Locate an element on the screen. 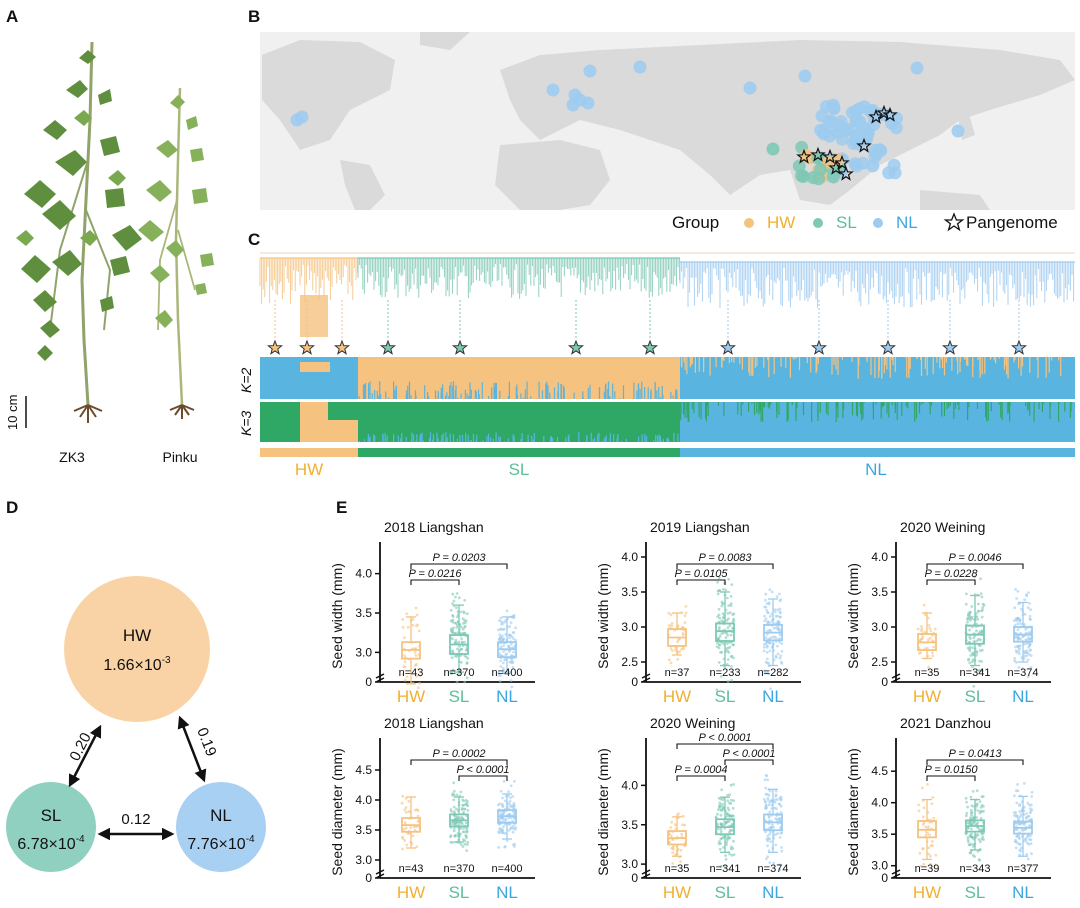 The image size is (1080, 908). y-axis-label: Seed diameter (mm) is located at coordinates (853, 812).